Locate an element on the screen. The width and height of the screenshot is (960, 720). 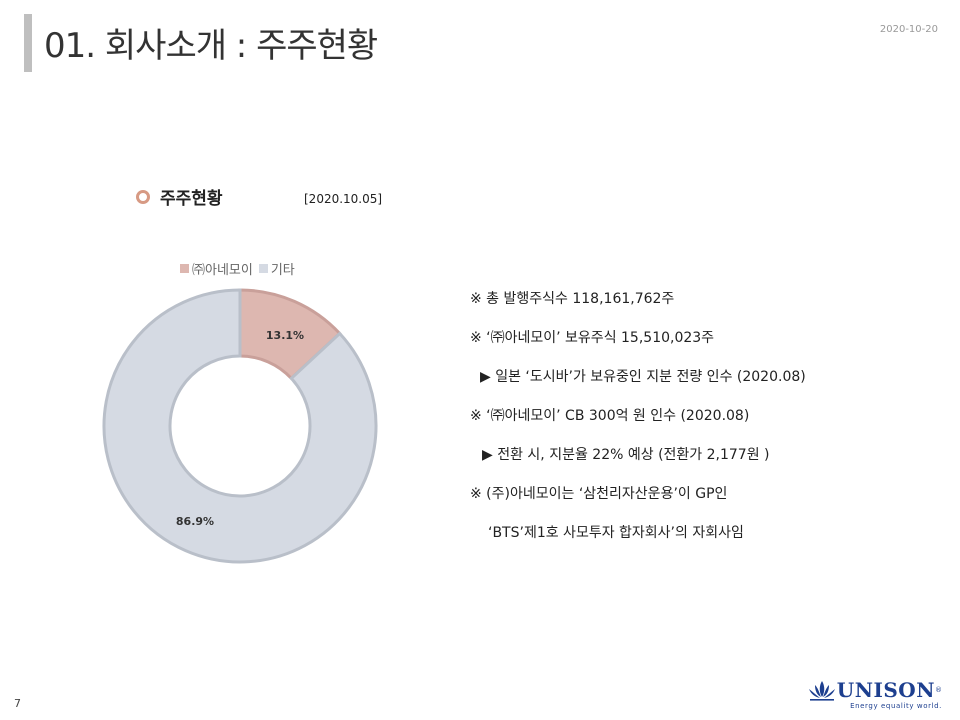
legend-swatch-others is located at coordinates (263, 268).